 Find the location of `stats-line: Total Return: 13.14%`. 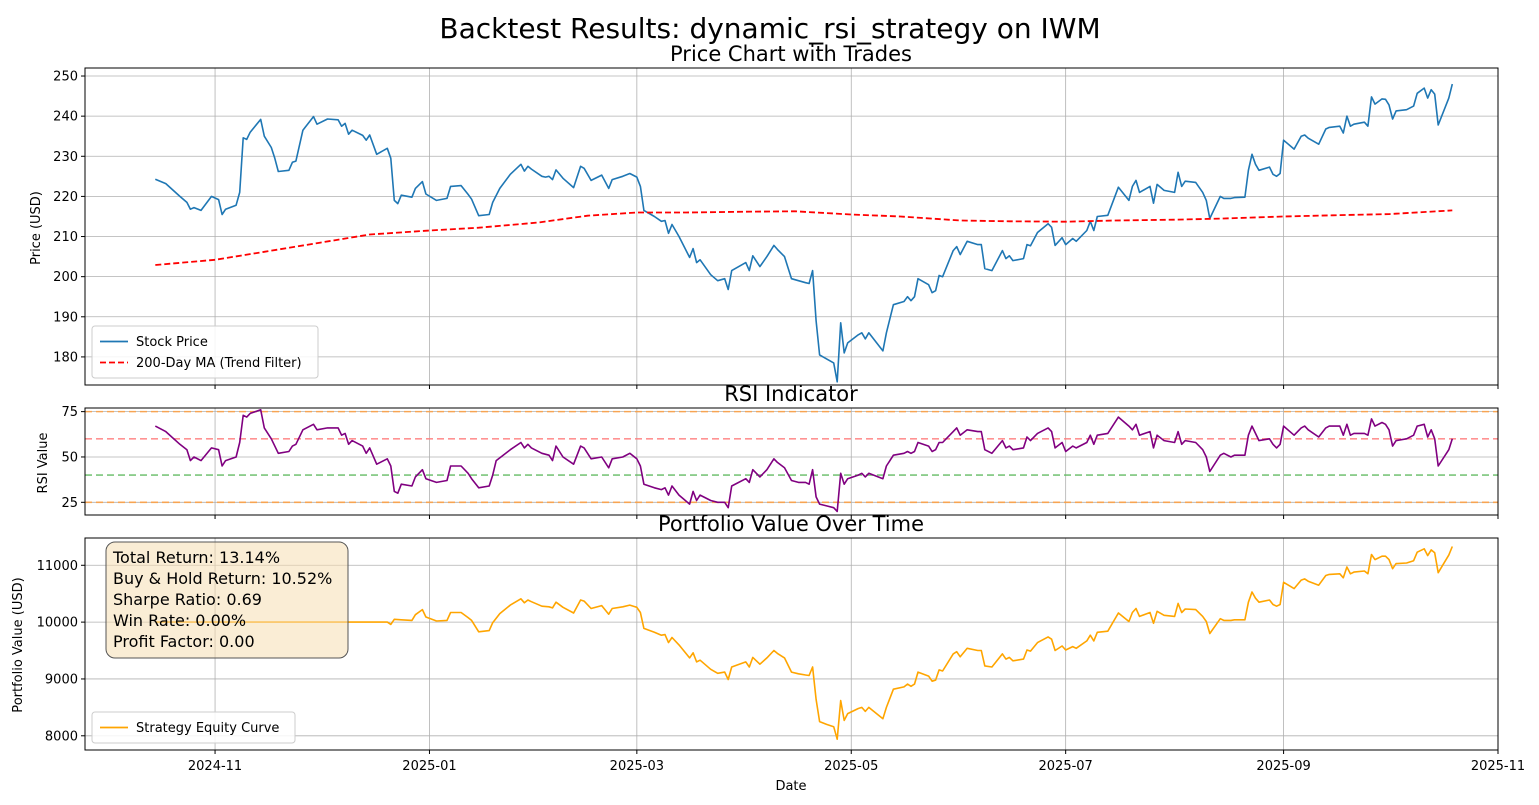

stats-line: Total Return: 13.14% is located at coordinates (196, 557).